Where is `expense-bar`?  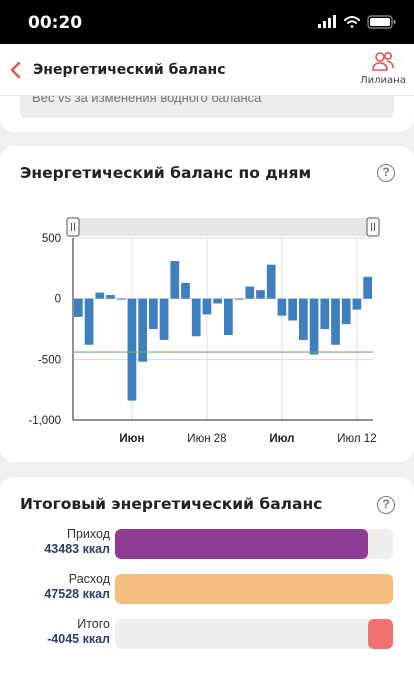 expense-bar is located at coordinates (254, 589).